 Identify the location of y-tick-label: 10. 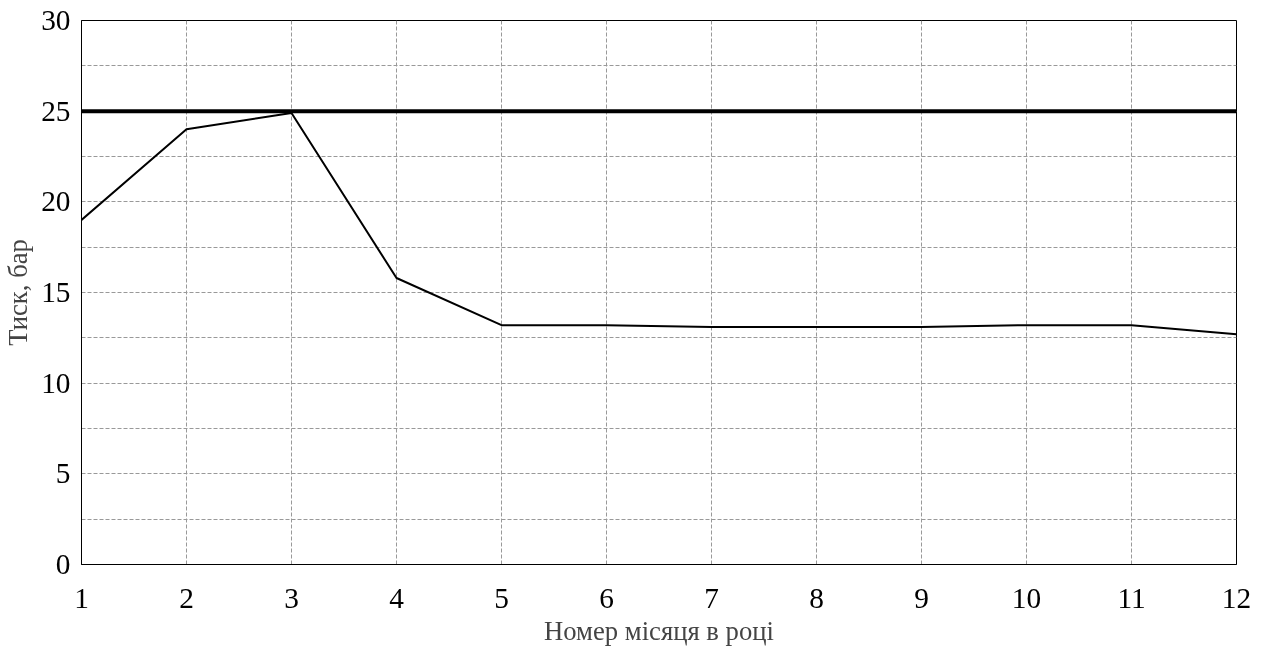
(56, 382).